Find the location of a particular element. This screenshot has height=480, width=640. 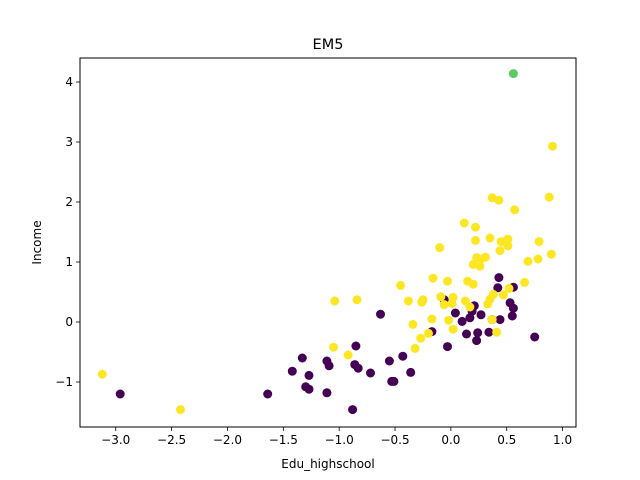

x-tick-label: −1.5 is located at coordinates (283, 440).